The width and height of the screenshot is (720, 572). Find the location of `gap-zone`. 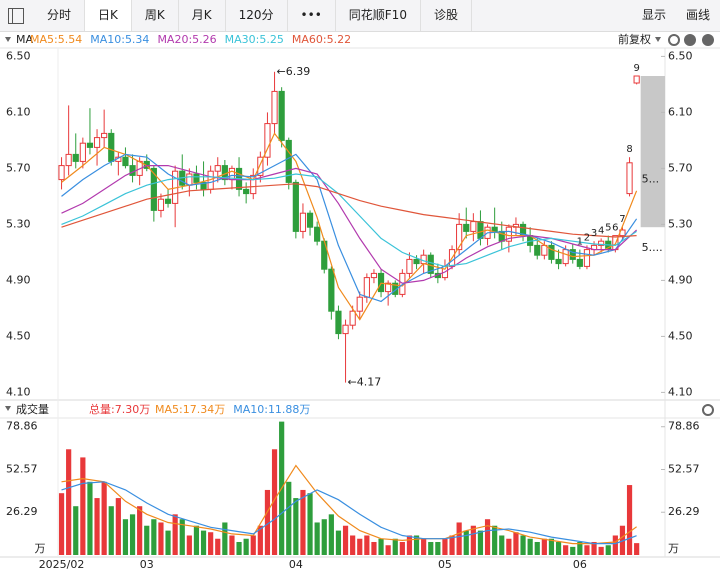

gap-zone is located at coordinates (652, 152).